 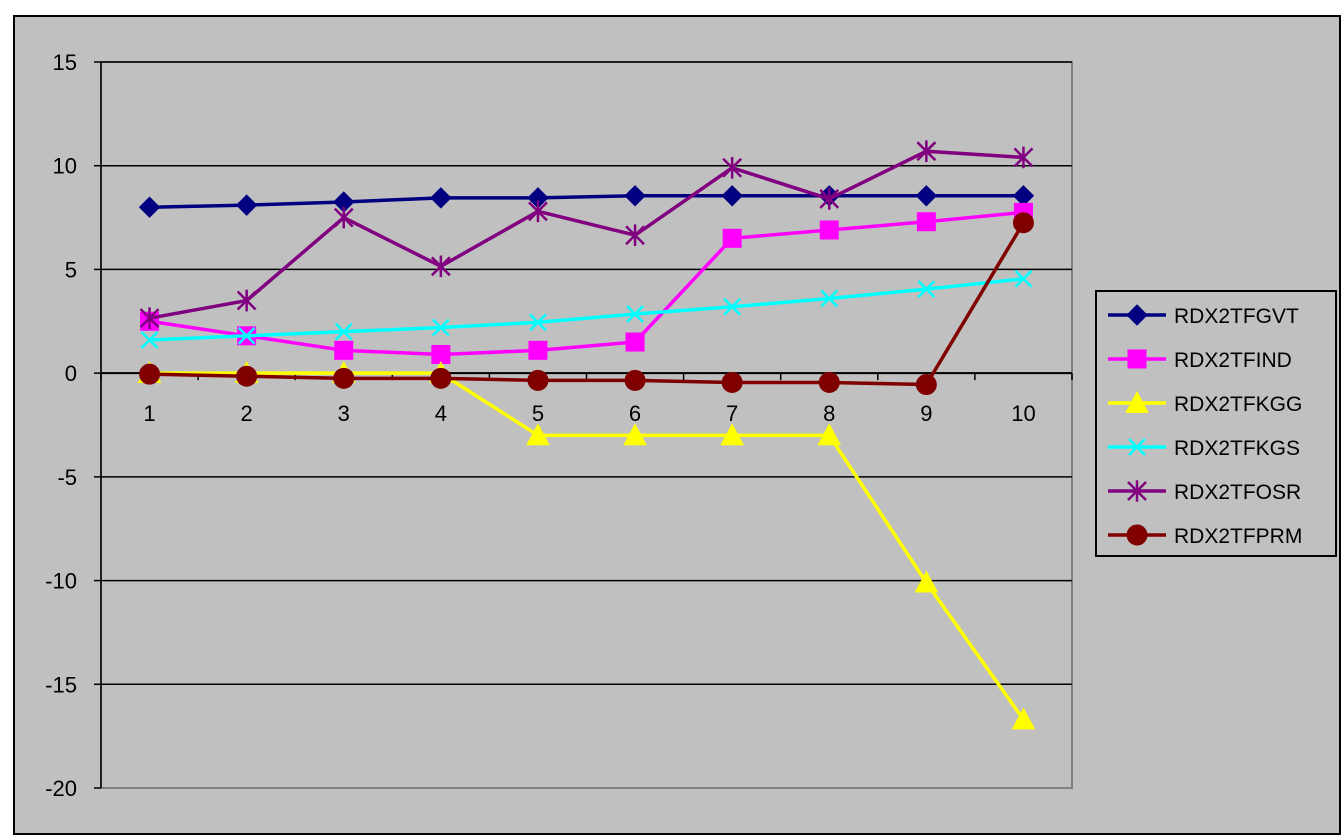 I want to click on series-line-rdx2tfosr, so click(x=586, y=234).